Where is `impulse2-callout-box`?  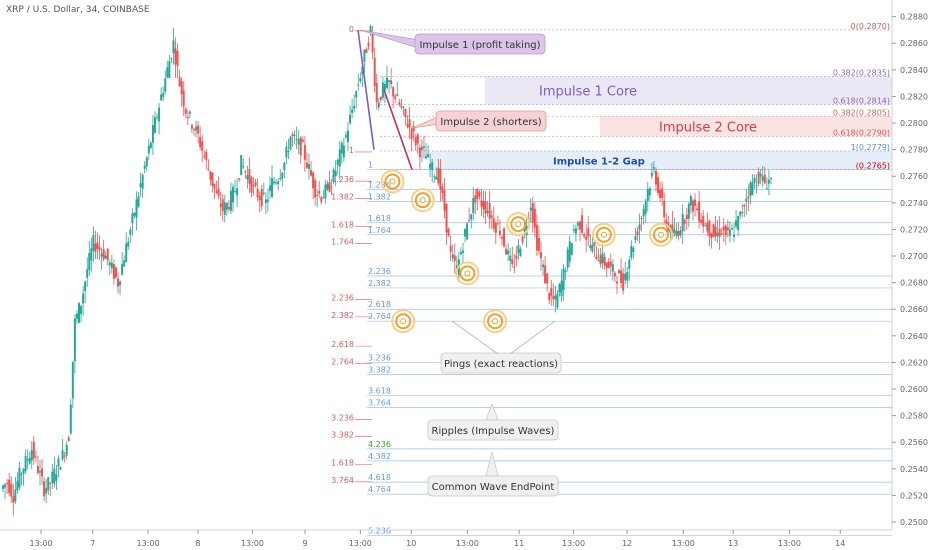
impulse2-callout-box is located at coordinates (491, 121).